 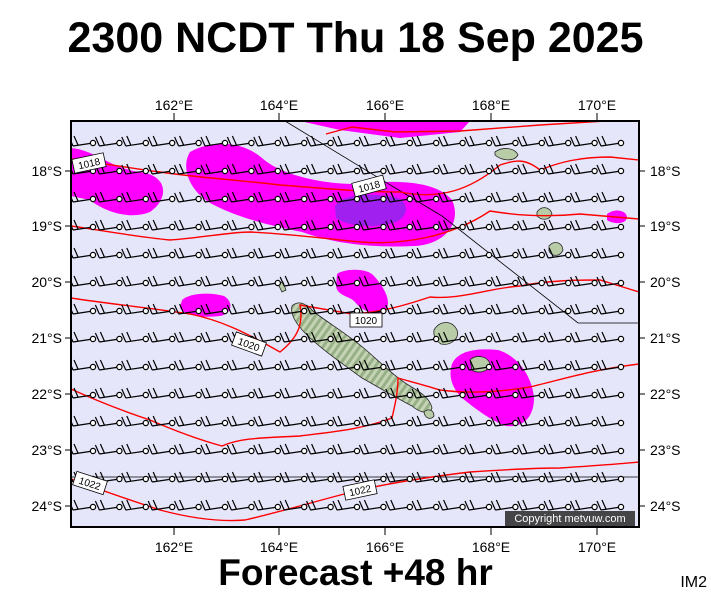 What do you see at coordinates (665, 282) in the screenshot?
I see `lat-label: 20°S` at bounding box center [665, 282].